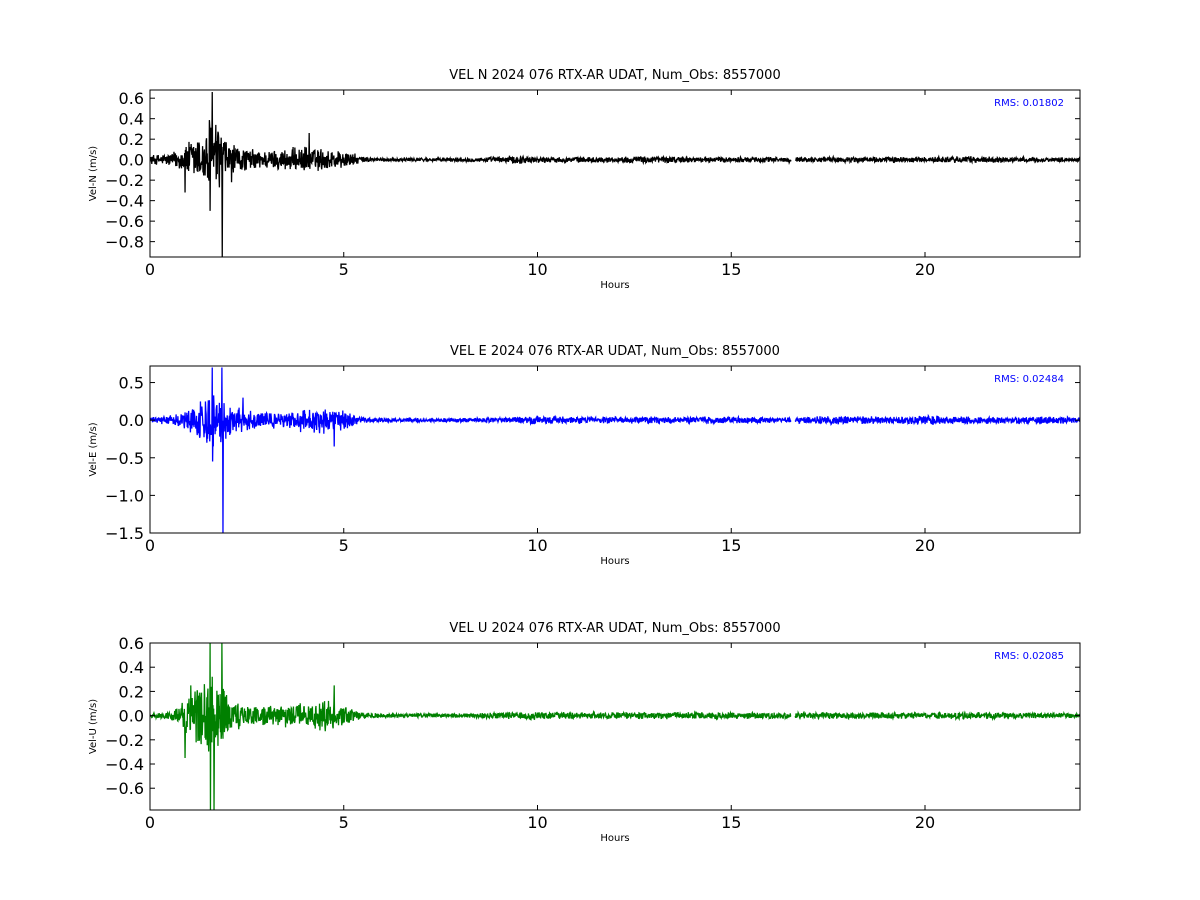  Describe the element at coordinates (124, 458) in the screenshot. I see `y-tick-label: −0.5` at that location.